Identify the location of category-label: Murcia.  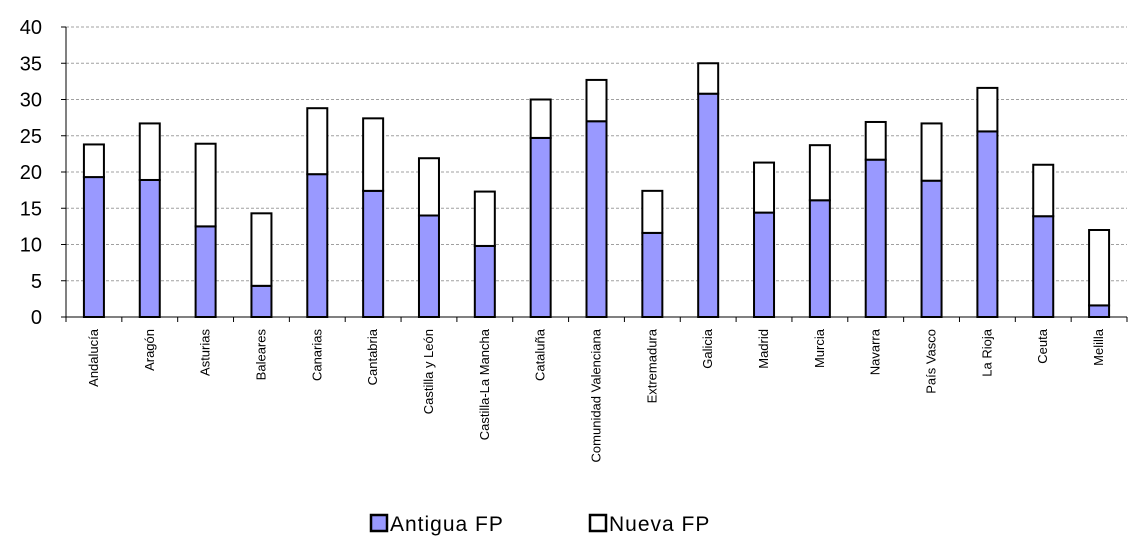
(819, 348).